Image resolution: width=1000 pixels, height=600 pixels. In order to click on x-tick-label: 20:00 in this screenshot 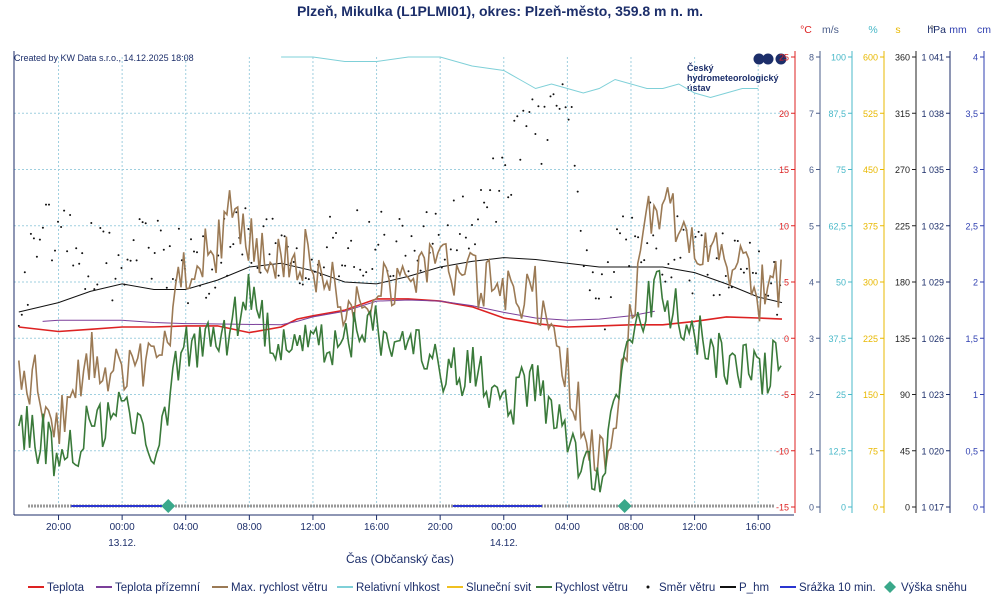, I will do `click(440, 527)`.